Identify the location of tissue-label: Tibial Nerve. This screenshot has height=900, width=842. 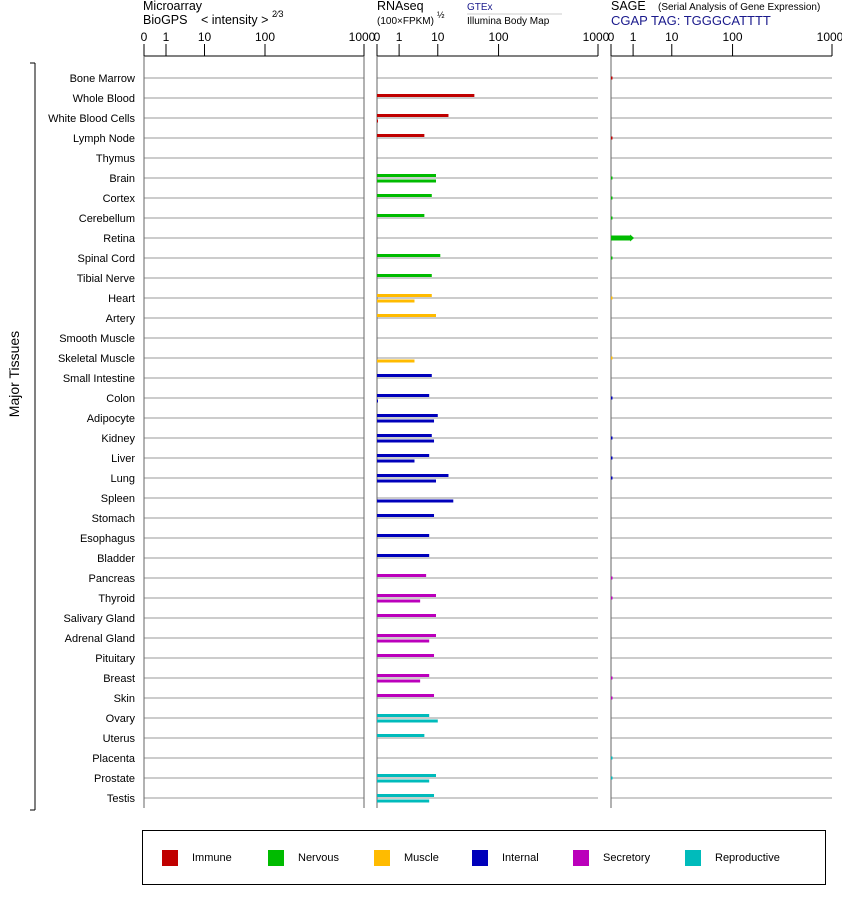
(106, 279).